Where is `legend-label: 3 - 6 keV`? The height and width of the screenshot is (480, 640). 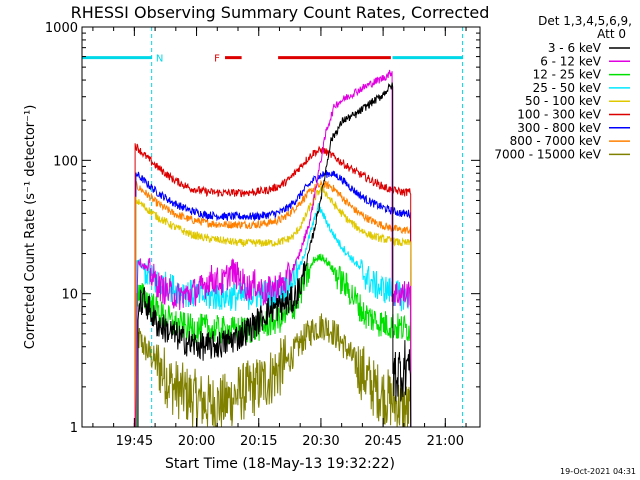
legend-label: 3 - 6 keV is located at coordinates (575, 48).